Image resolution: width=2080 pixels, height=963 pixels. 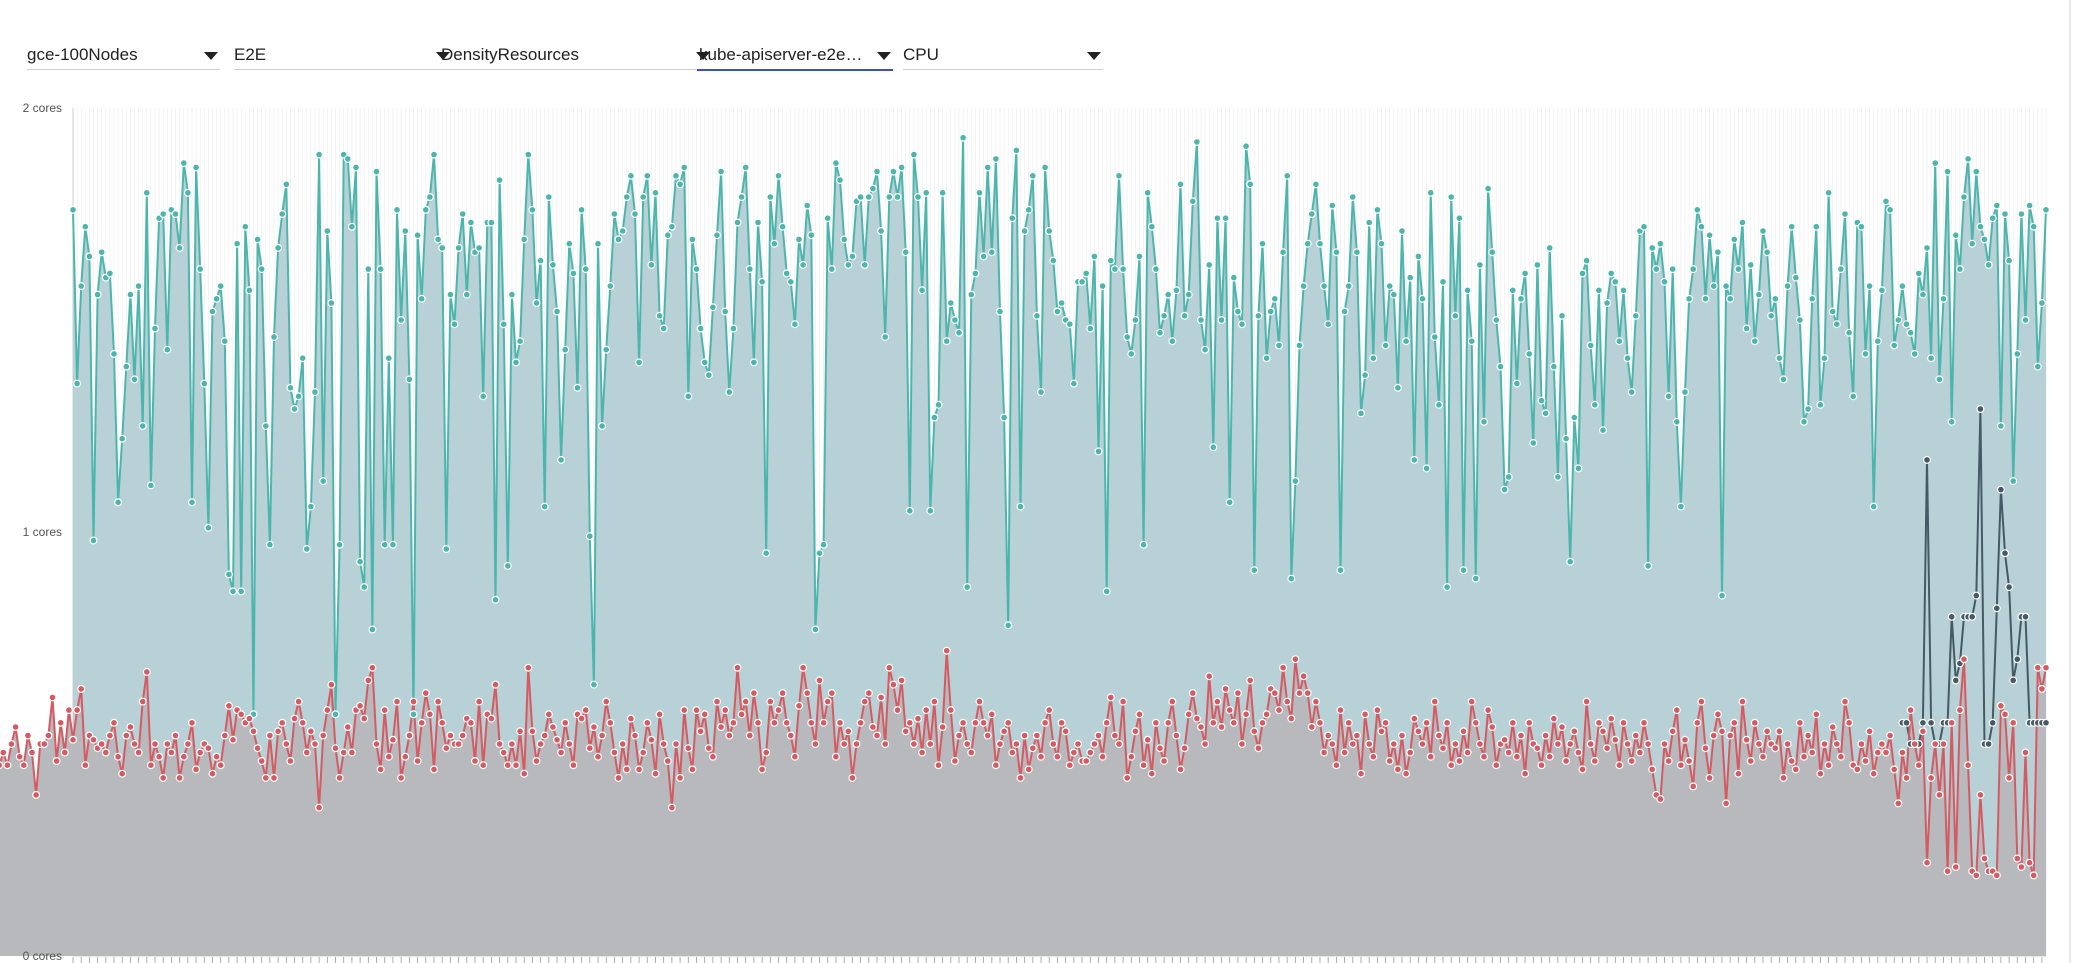 What do you see at coordinates (1931, 722) in the screenshot?
I see `series-mid-point` at bounding box center [1931, 722].